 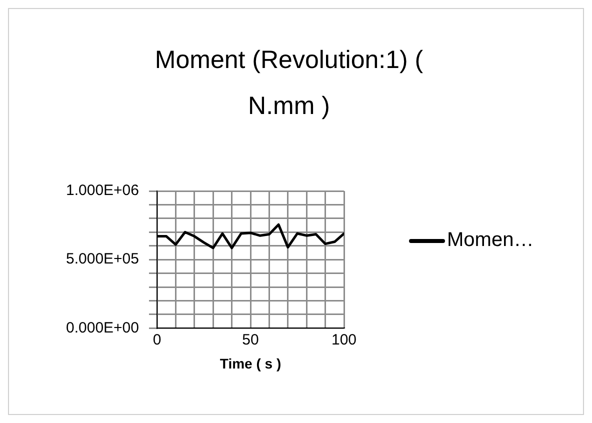 What do you see at coordinates (157, 339) in the screenshot?
I see `x-tick-label: 0` at bounding box center [157, 339].